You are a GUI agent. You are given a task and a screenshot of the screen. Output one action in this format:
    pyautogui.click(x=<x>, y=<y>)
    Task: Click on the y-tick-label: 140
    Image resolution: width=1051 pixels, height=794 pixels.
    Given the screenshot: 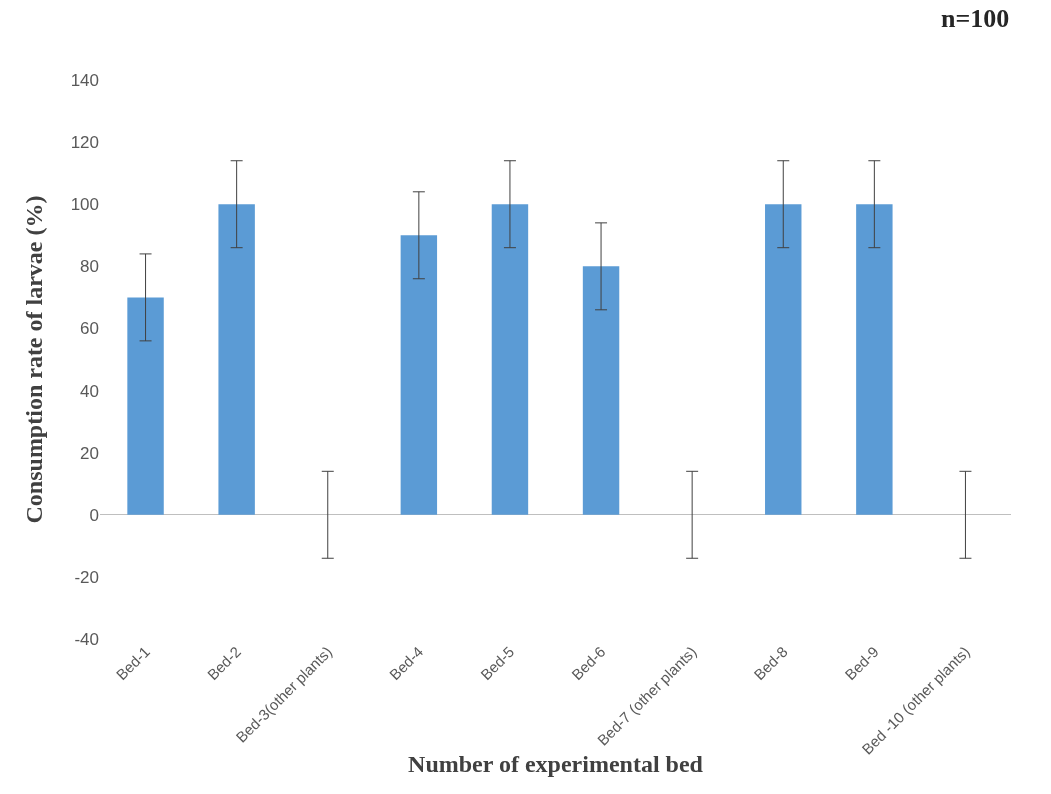 What is the action you would take?
    pyautogui.click(x=84, y=80)
    